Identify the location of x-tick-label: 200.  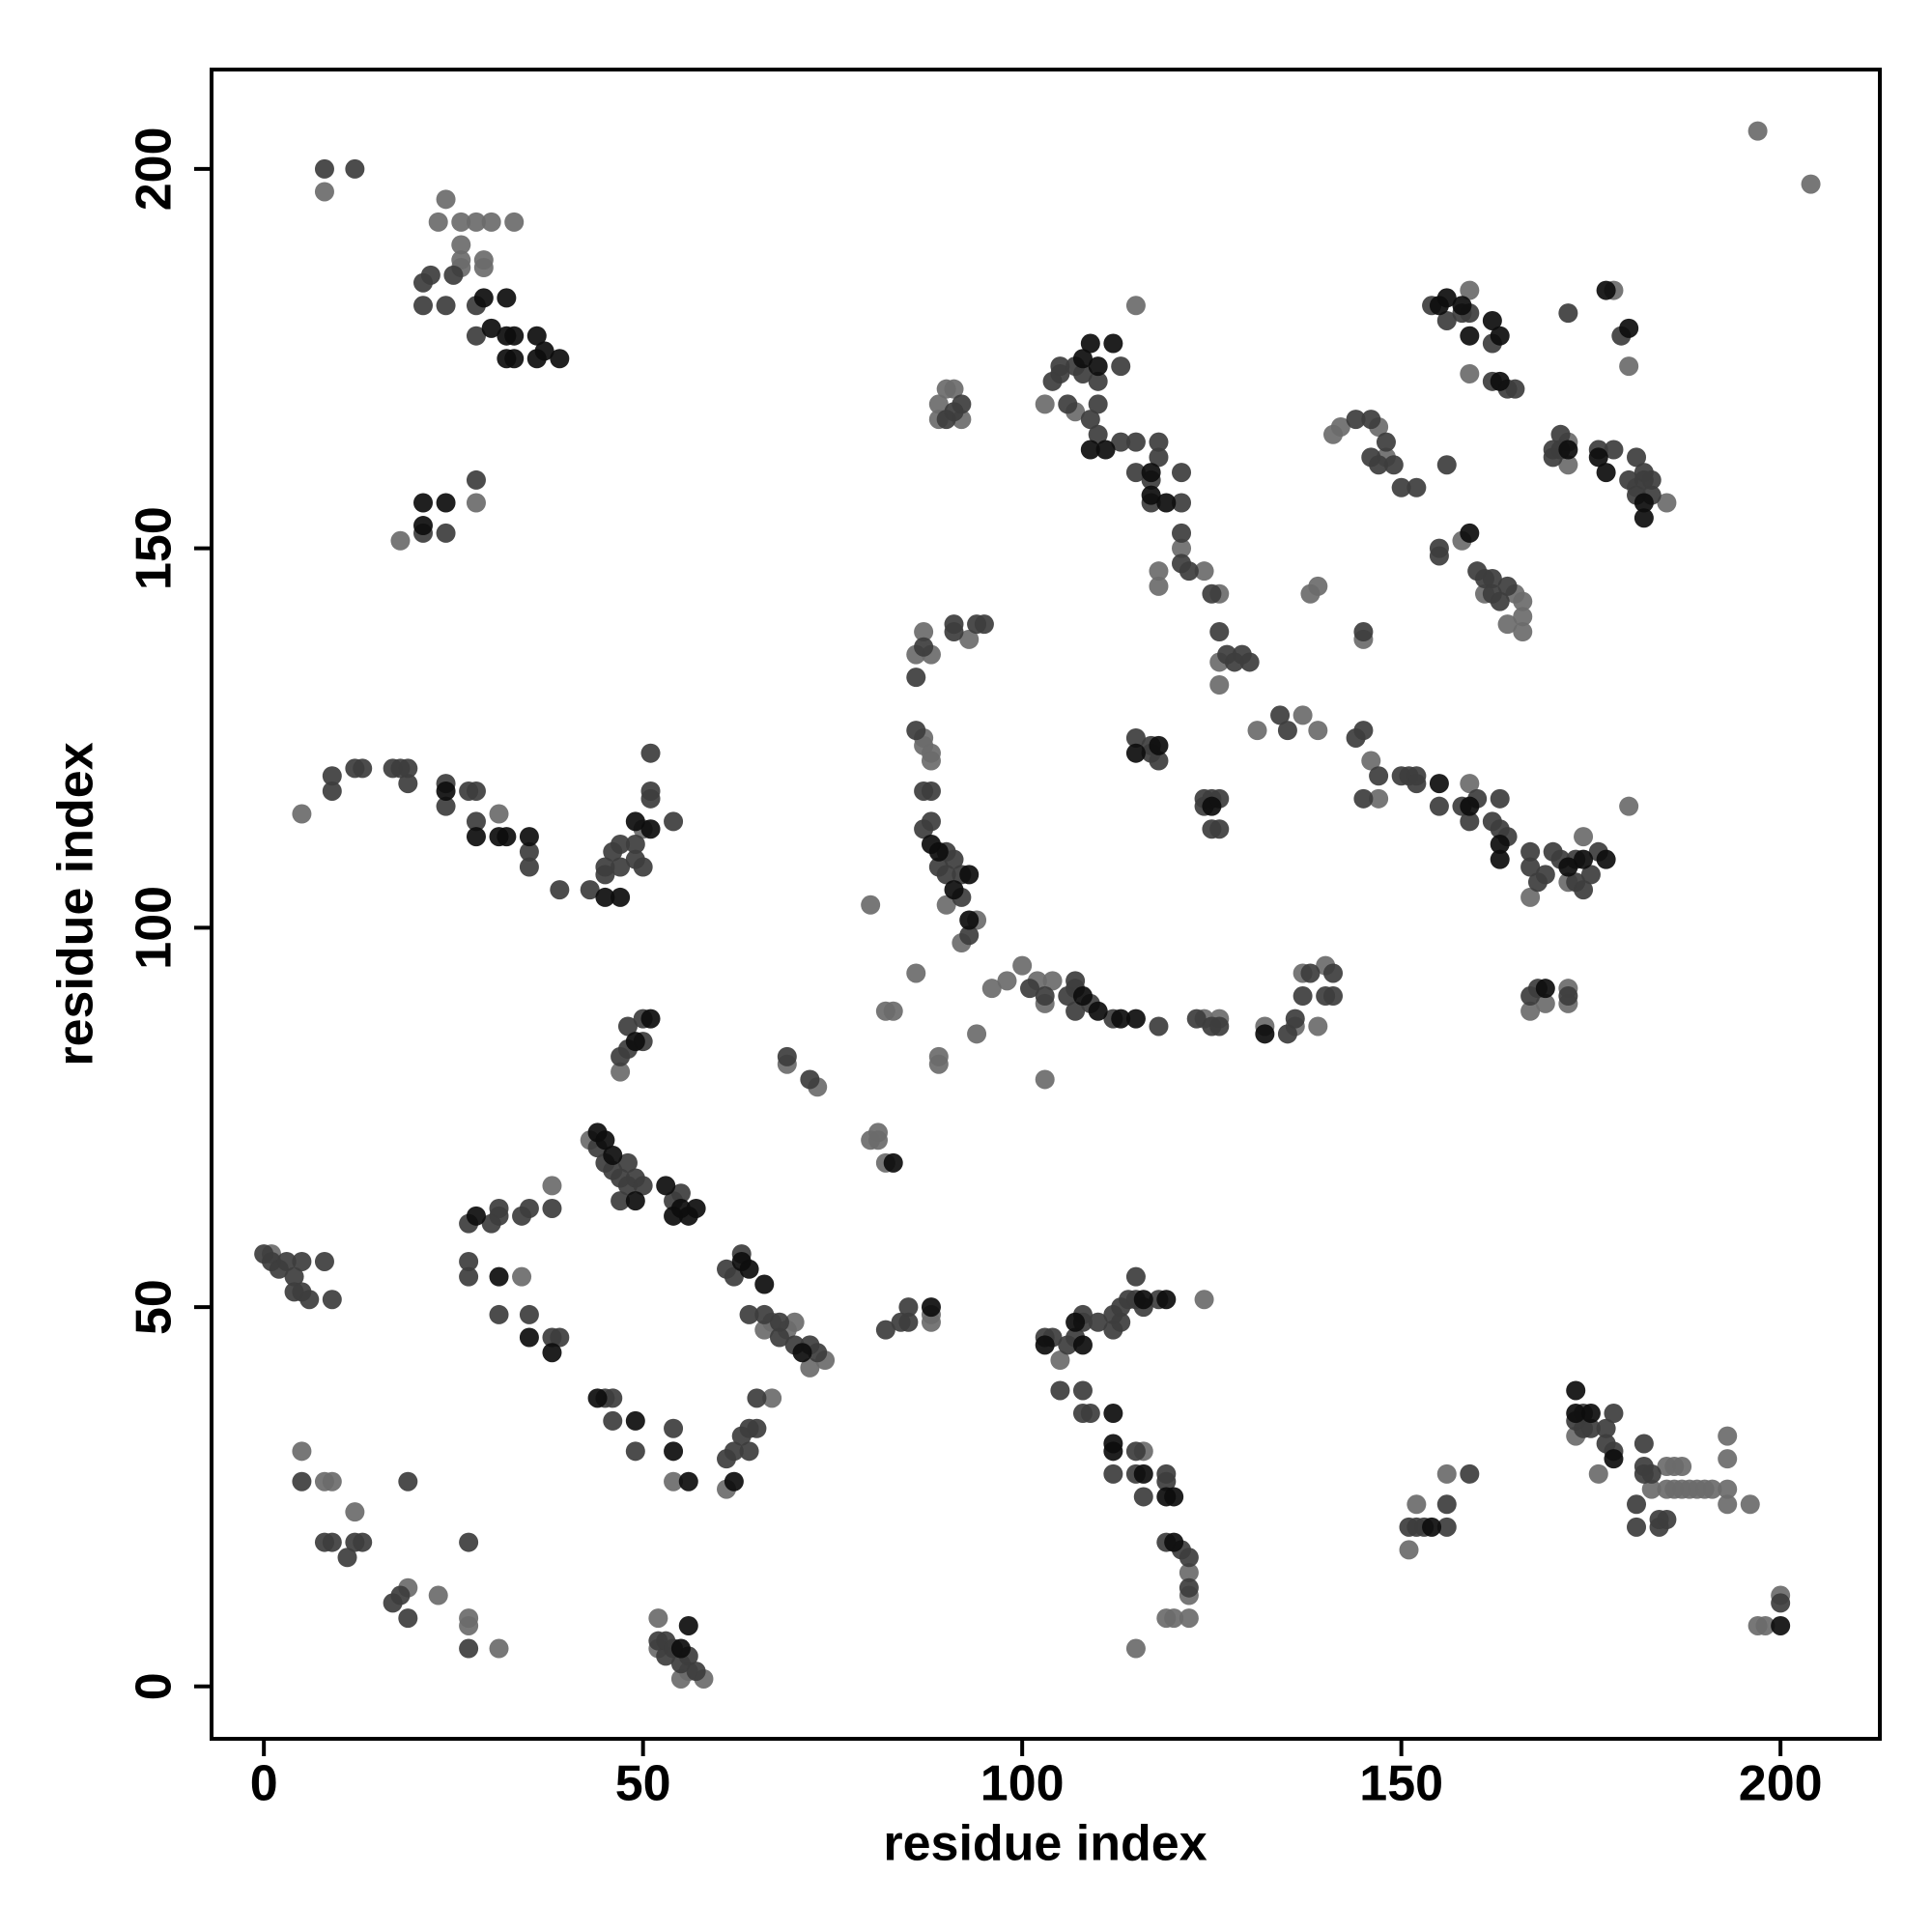
(1781, 1784).